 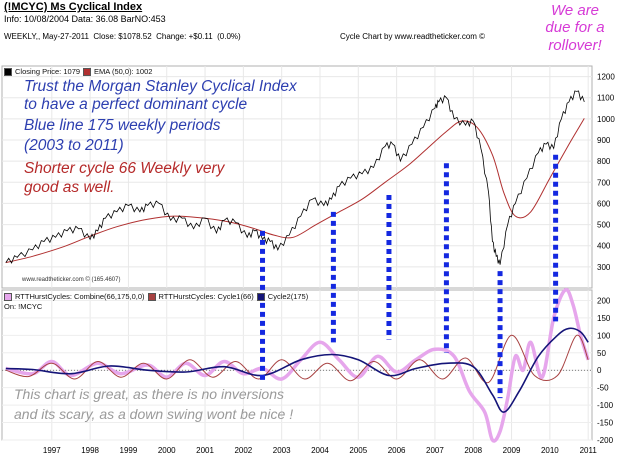 I want to click on x-tick-2011: 2011, so click(x=589, y=450).